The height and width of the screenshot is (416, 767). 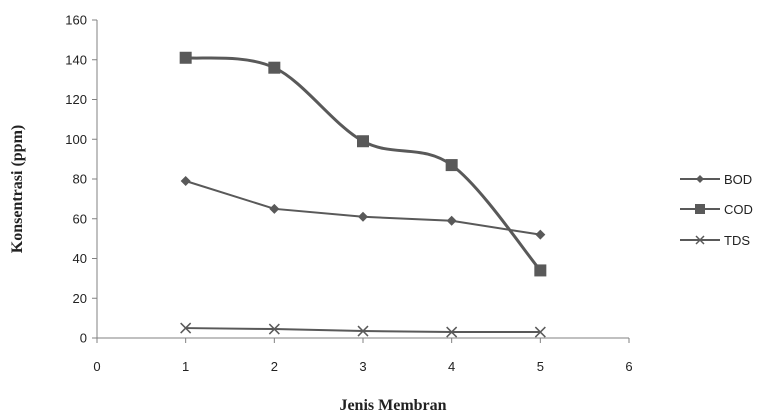 I want to click on legend: BOD COD TDS, so click(x=716, y=210).